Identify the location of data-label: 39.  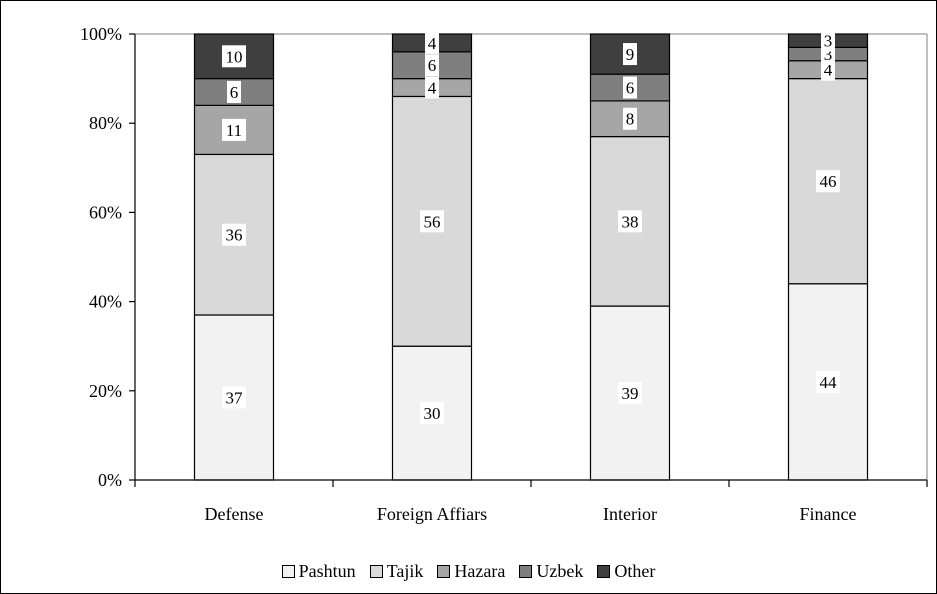
(630, 393).